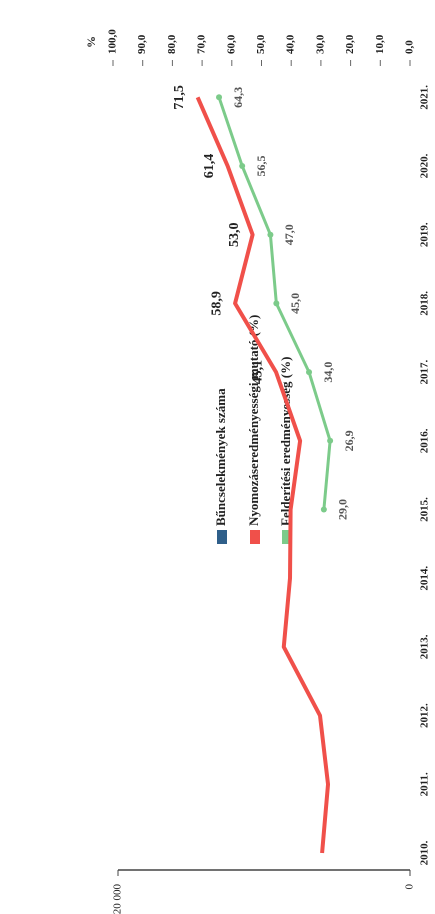 This screenshot has width=435, height=914. I want to click on y2-axis-label: %, so click(91, 42).